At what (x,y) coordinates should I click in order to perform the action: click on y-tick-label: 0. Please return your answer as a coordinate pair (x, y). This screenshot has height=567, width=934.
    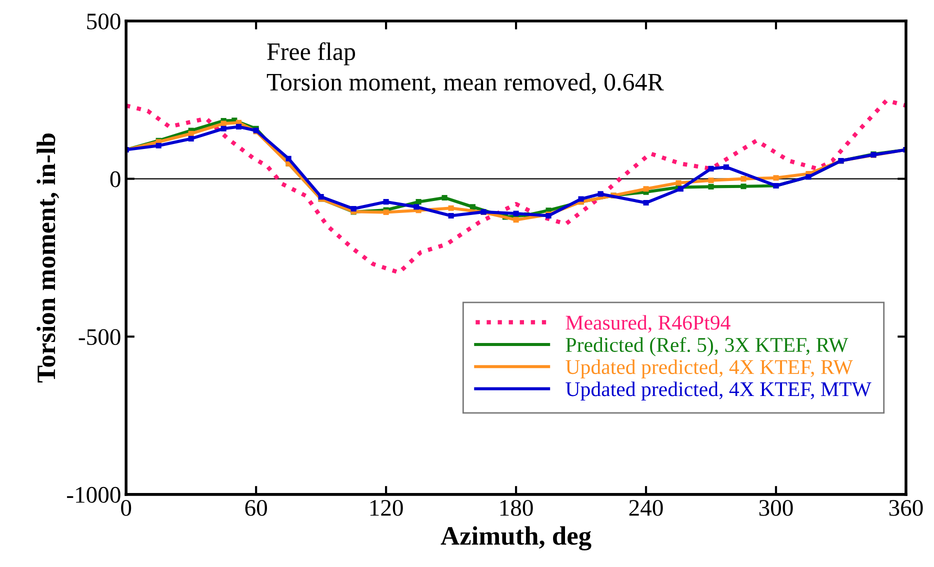
    Looking at the image, I should click on (115, 179).